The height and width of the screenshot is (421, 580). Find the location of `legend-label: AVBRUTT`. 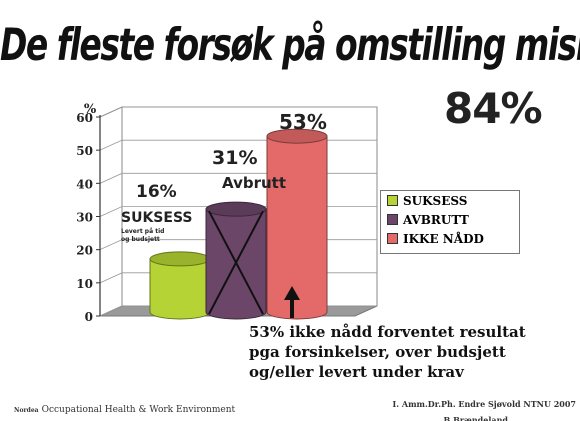

legend-label: AVBRUTT is located at coordinates (436, 219).